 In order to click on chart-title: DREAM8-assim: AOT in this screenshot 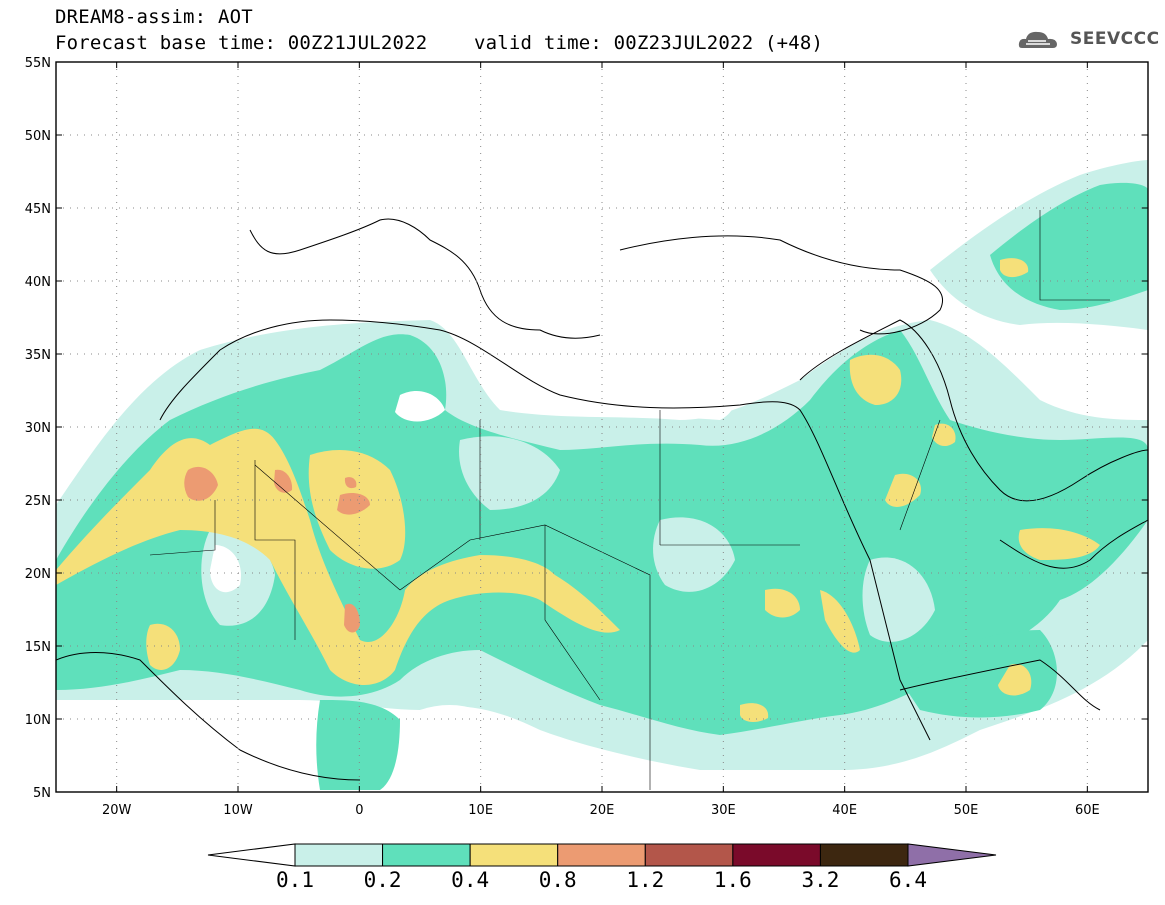, I will do `click(154, 17)`.